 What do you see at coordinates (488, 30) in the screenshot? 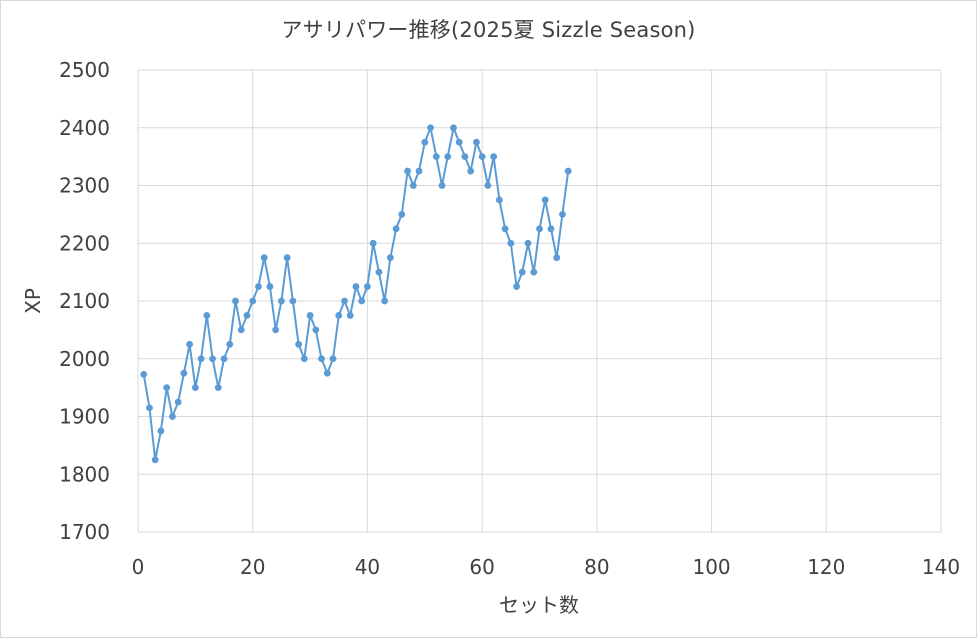
I see `chart-title: アサリパワー推移(2025夏 Sizzle Season)` at bounding box center [488, 30].